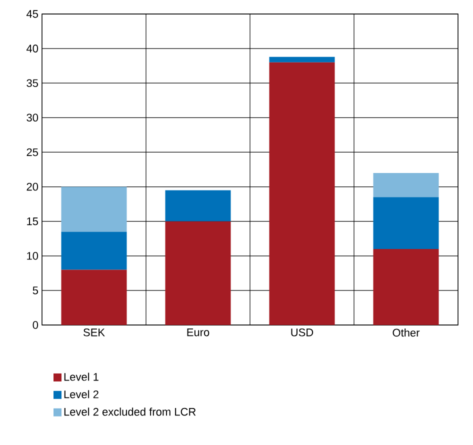 This screenshot has height=445, width=473. What do you see at coordinates (94, 332) in the screenshot?
I see `x-tick-label: SEK` at bounding box center [94, 332].